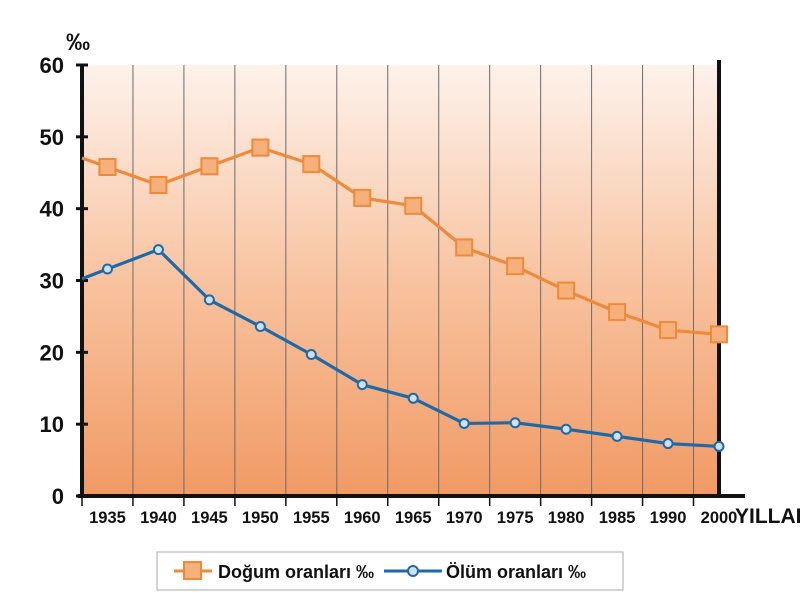 The image size is (800, 600). I want to click on x-tick-label: 1965, so click(413, 518).